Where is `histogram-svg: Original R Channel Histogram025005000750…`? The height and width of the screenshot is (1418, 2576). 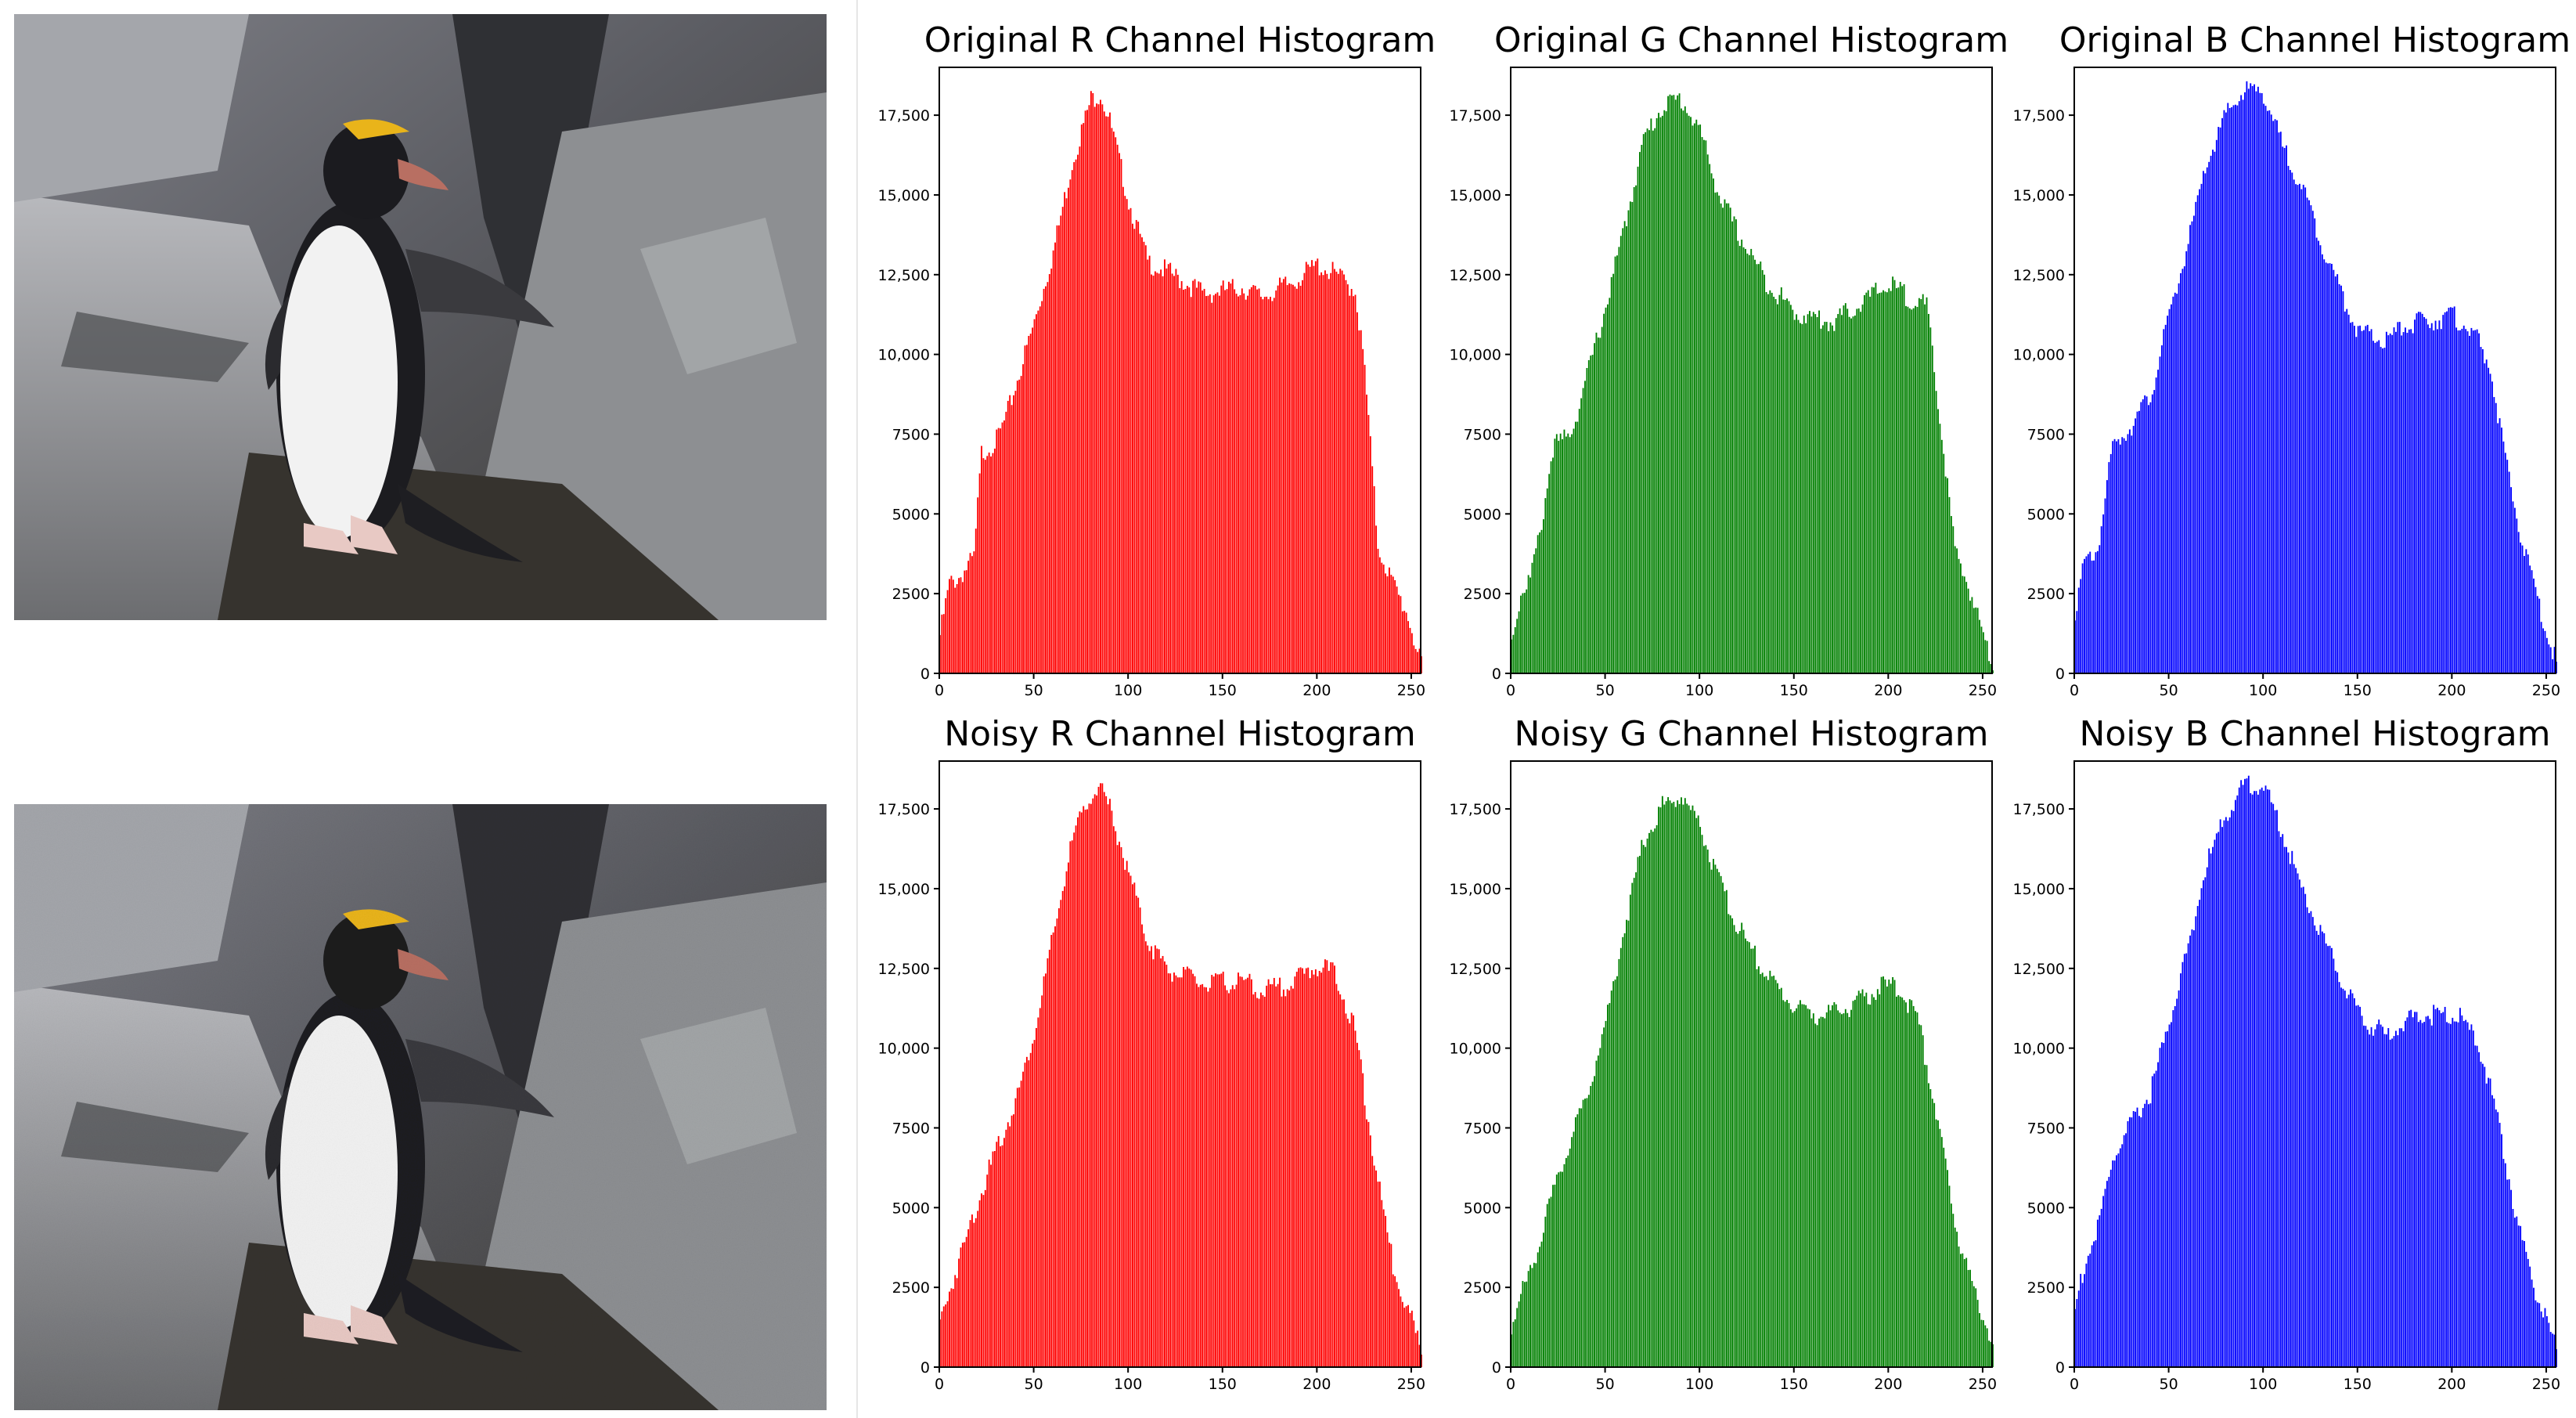
histogram-svg: Original R Channel Histogram025005000750… is located at coordinates (1157, 359).